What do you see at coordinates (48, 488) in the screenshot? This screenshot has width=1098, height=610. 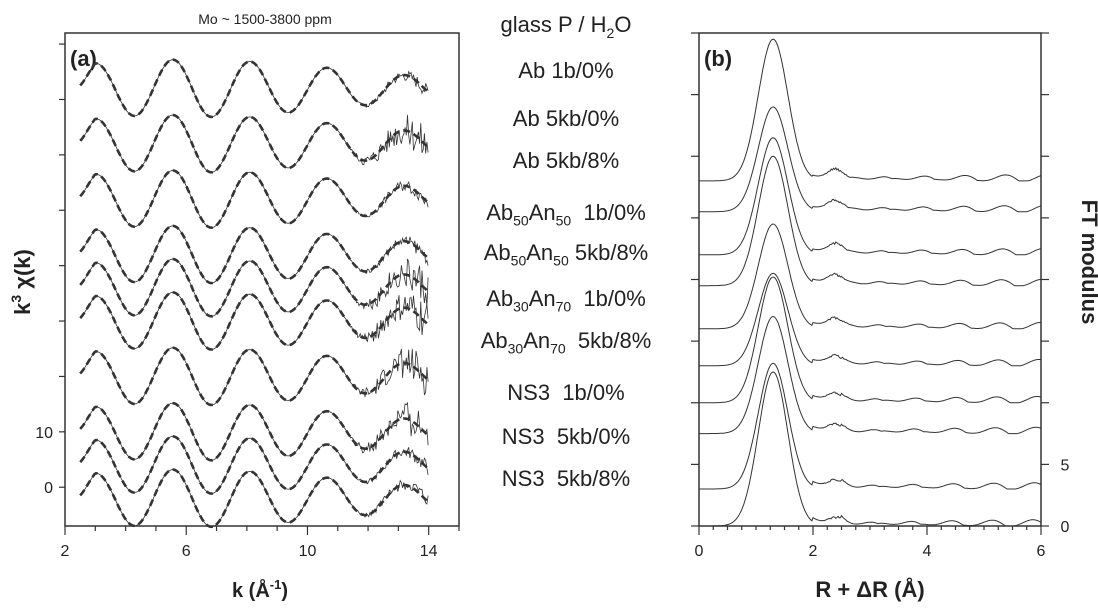 I see `panel-a-ytick-label: 0` at bounding box center [48, 488].